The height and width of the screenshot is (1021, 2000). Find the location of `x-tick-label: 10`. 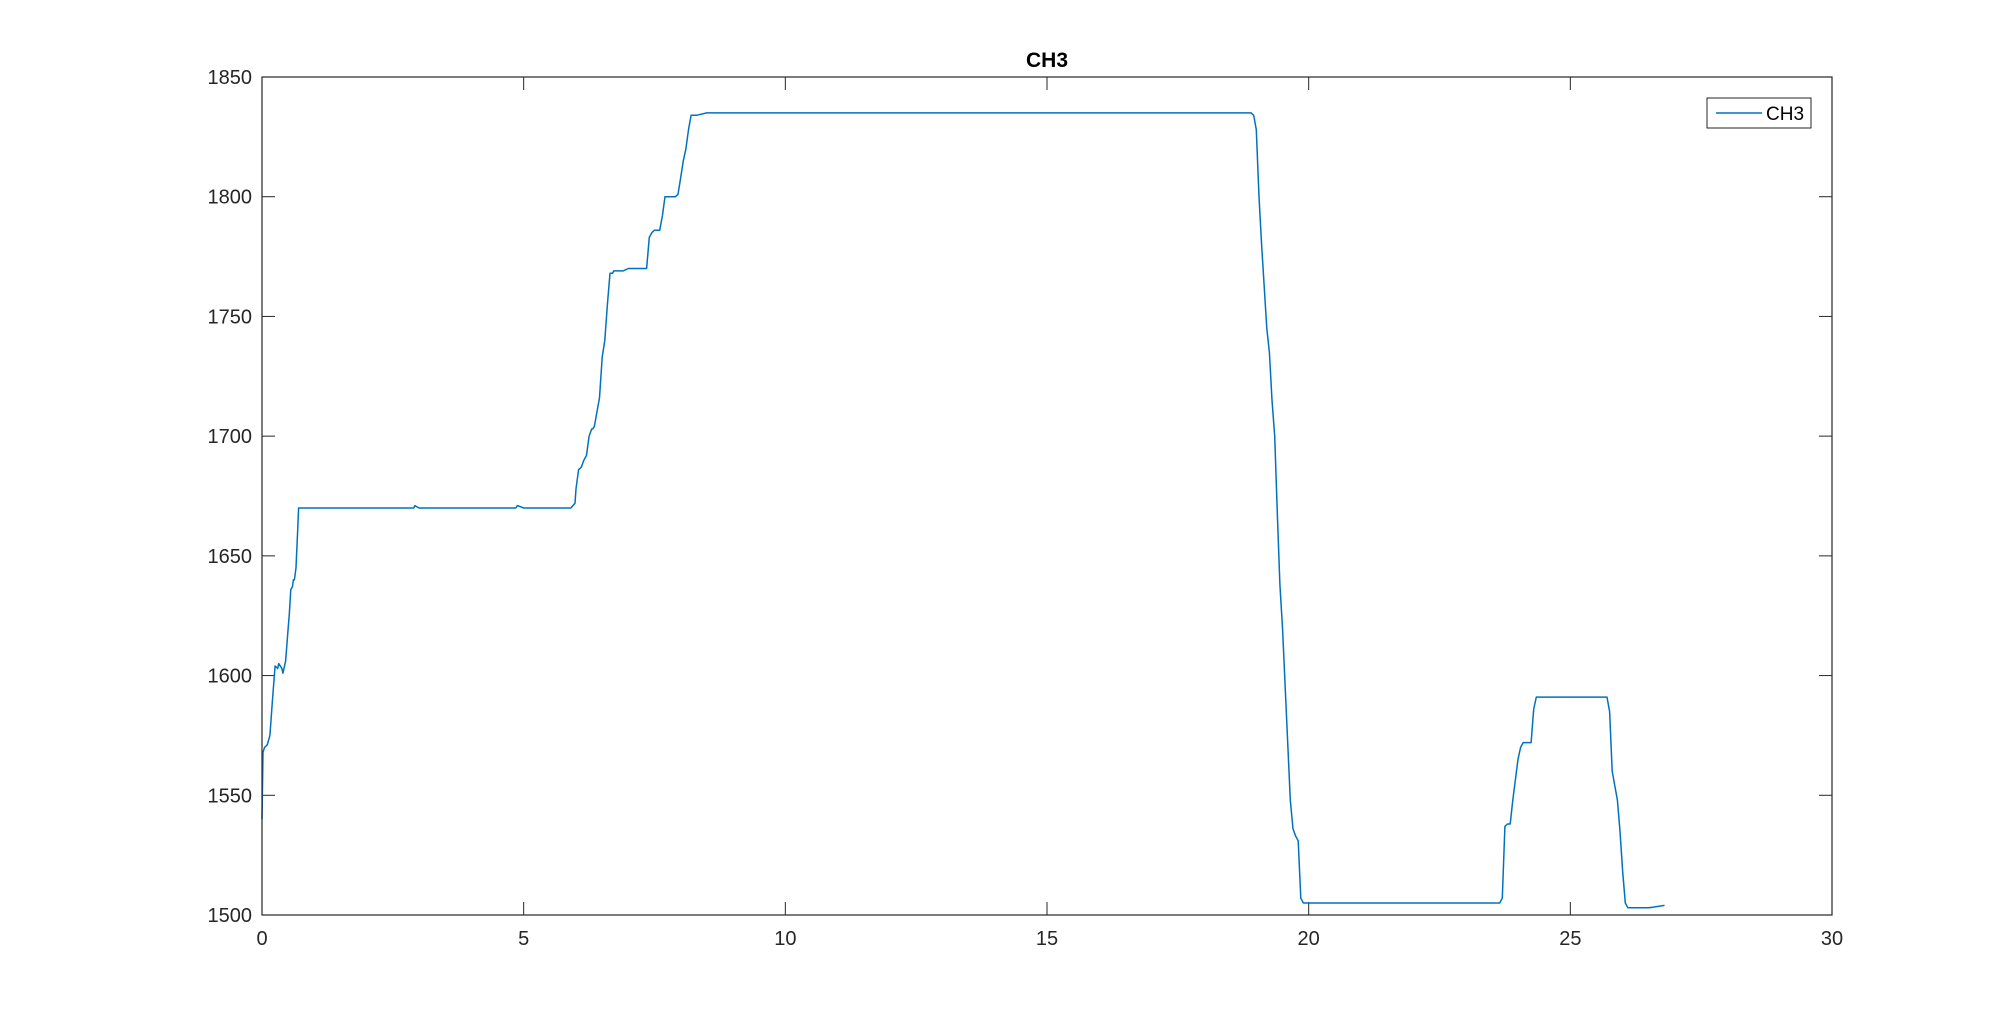

x-tick-label: 10 is located at coordinates (785, 939).